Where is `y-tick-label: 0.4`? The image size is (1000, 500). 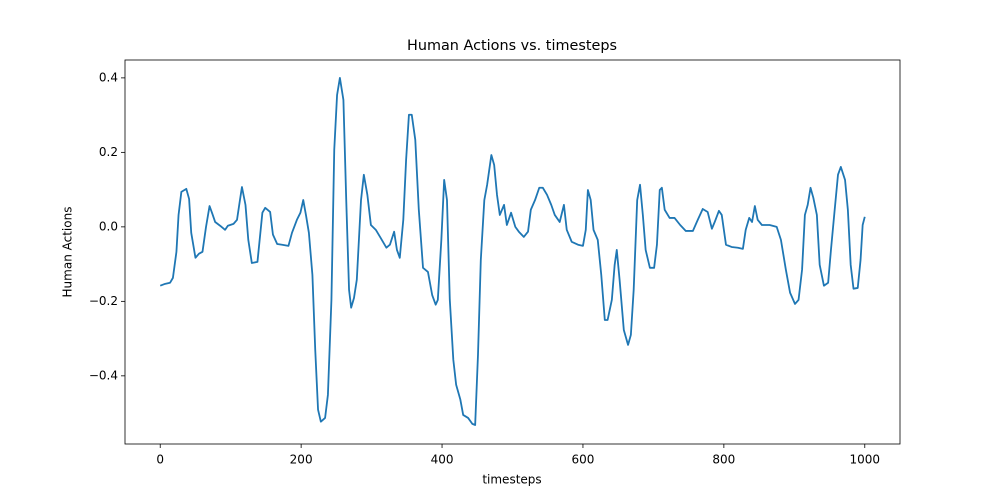
y-tick-label: 0.4 is located at coordinates (108, 77).